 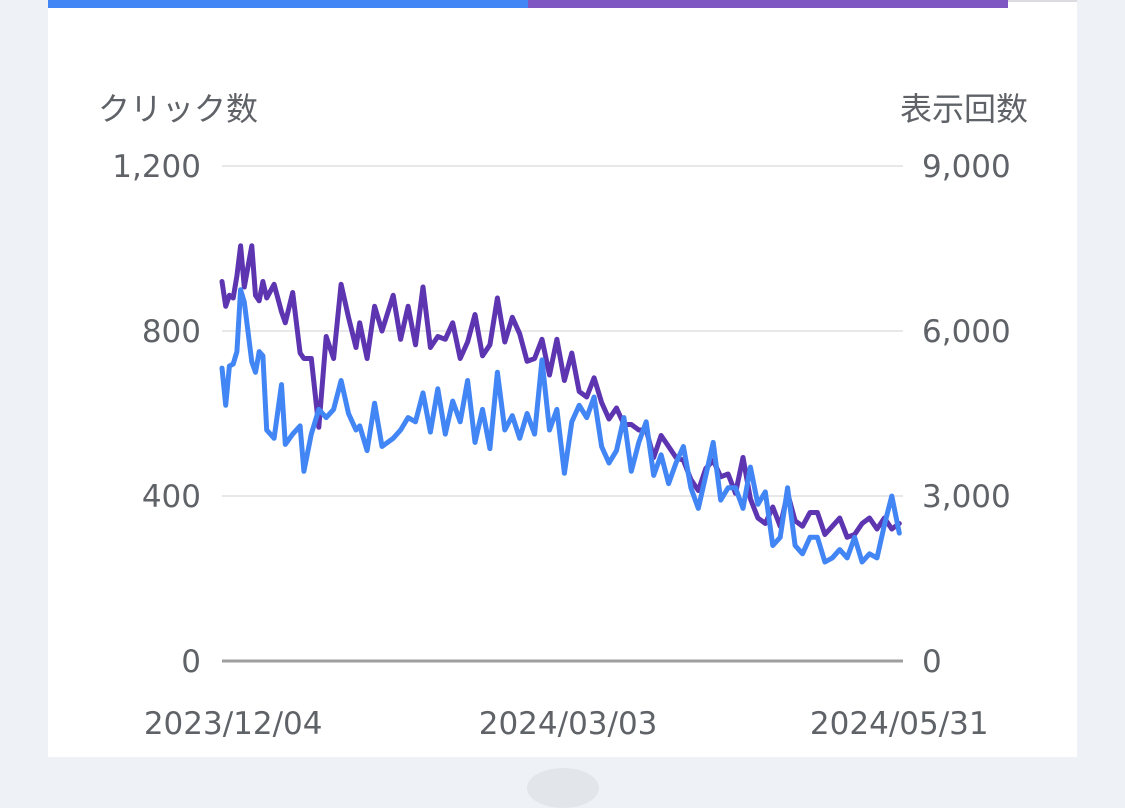 I want to click on metric-tab-bar, so click(x=562, y=4).